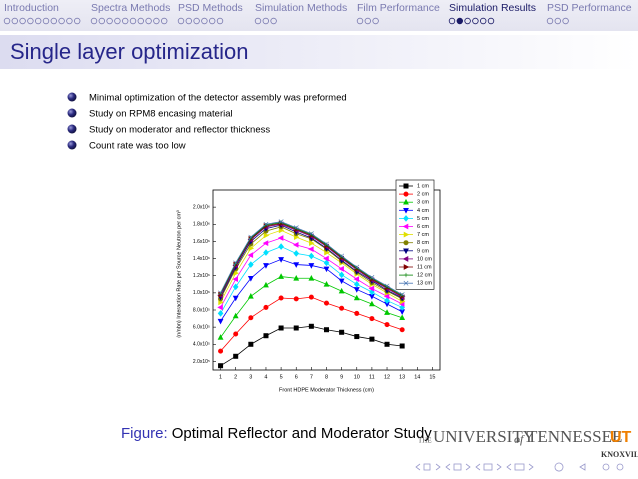  What do you see at coordinates (72, 113) in the screenshot?
I see `bullet-ball` at bounding box center [72, 113].